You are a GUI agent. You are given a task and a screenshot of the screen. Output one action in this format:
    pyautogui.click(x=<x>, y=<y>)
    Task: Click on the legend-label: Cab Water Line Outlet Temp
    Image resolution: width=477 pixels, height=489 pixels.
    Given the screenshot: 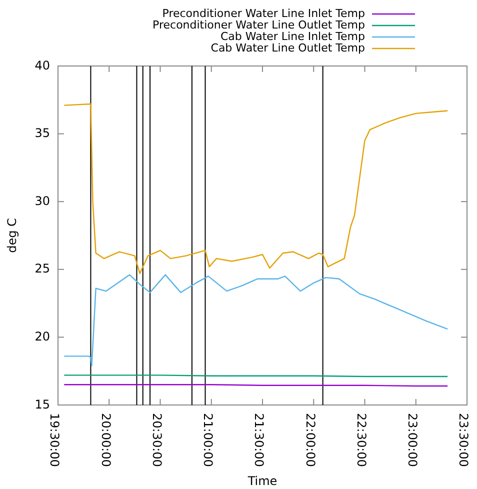 What is the action you would take?
    pyautogui.click(x=288, y=48)
    